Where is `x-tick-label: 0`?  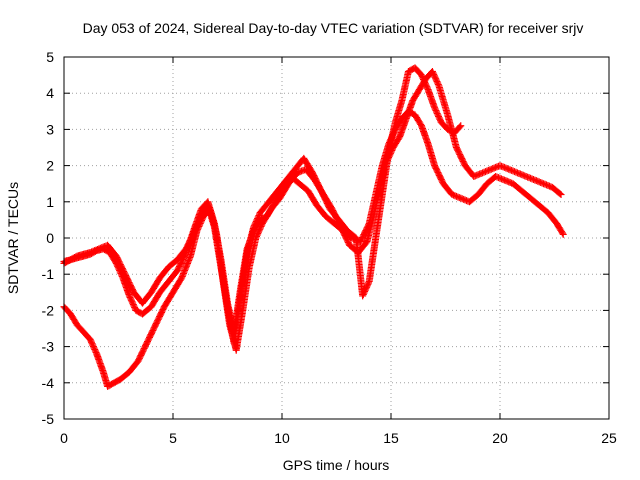
x-tick-label: 0 is located at coordinates (64, 438).